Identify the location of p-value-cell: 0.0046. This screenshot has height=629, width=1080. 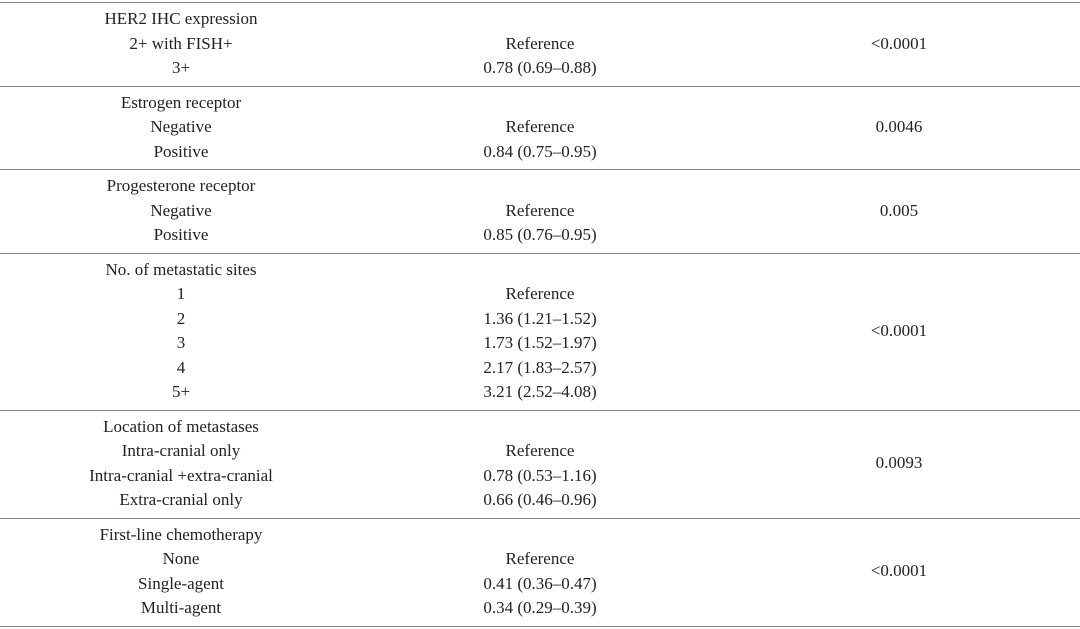
(899, 128).